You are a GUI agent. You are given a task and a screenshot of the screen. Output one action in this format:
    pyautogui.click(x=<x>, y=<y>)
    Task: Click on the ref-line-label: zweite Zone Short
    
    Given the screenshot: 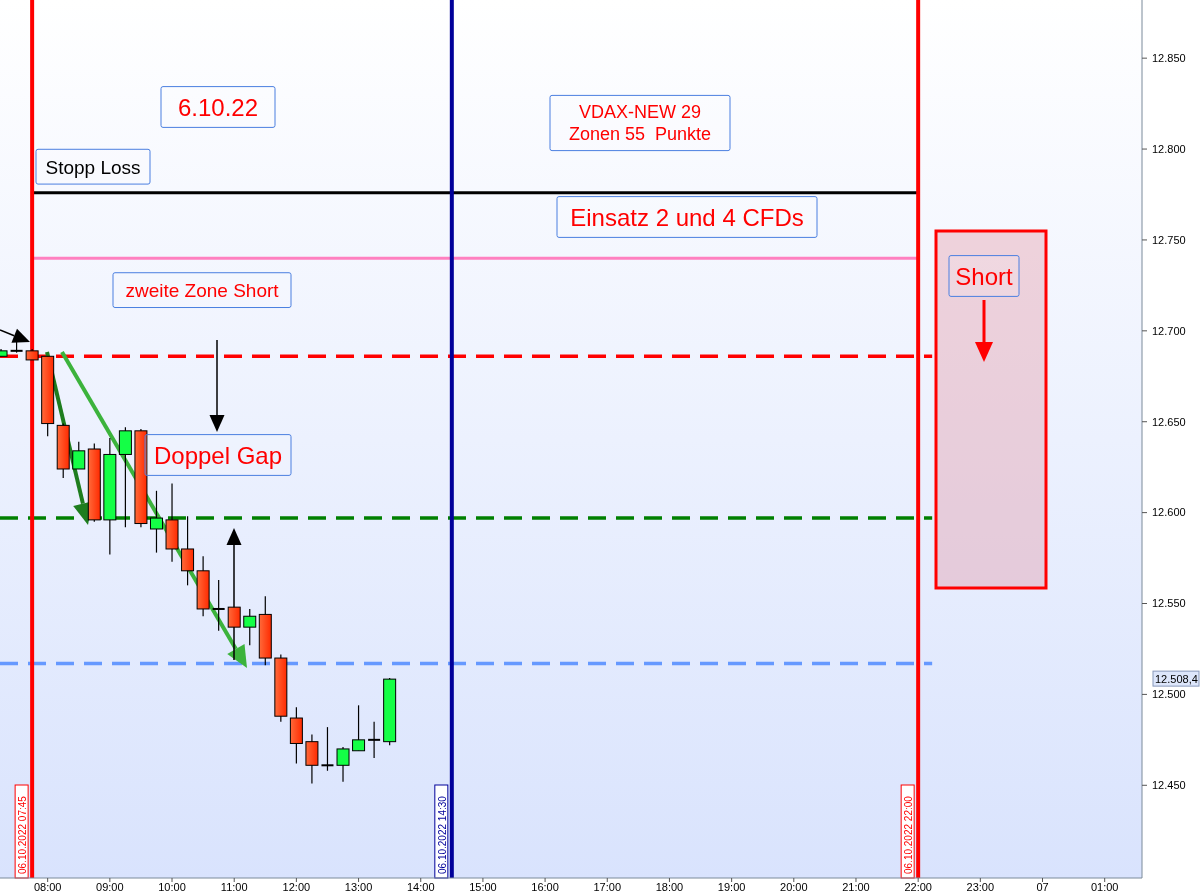 What is the action you would take?
    pyautogui.click(x=202, y=290)
    